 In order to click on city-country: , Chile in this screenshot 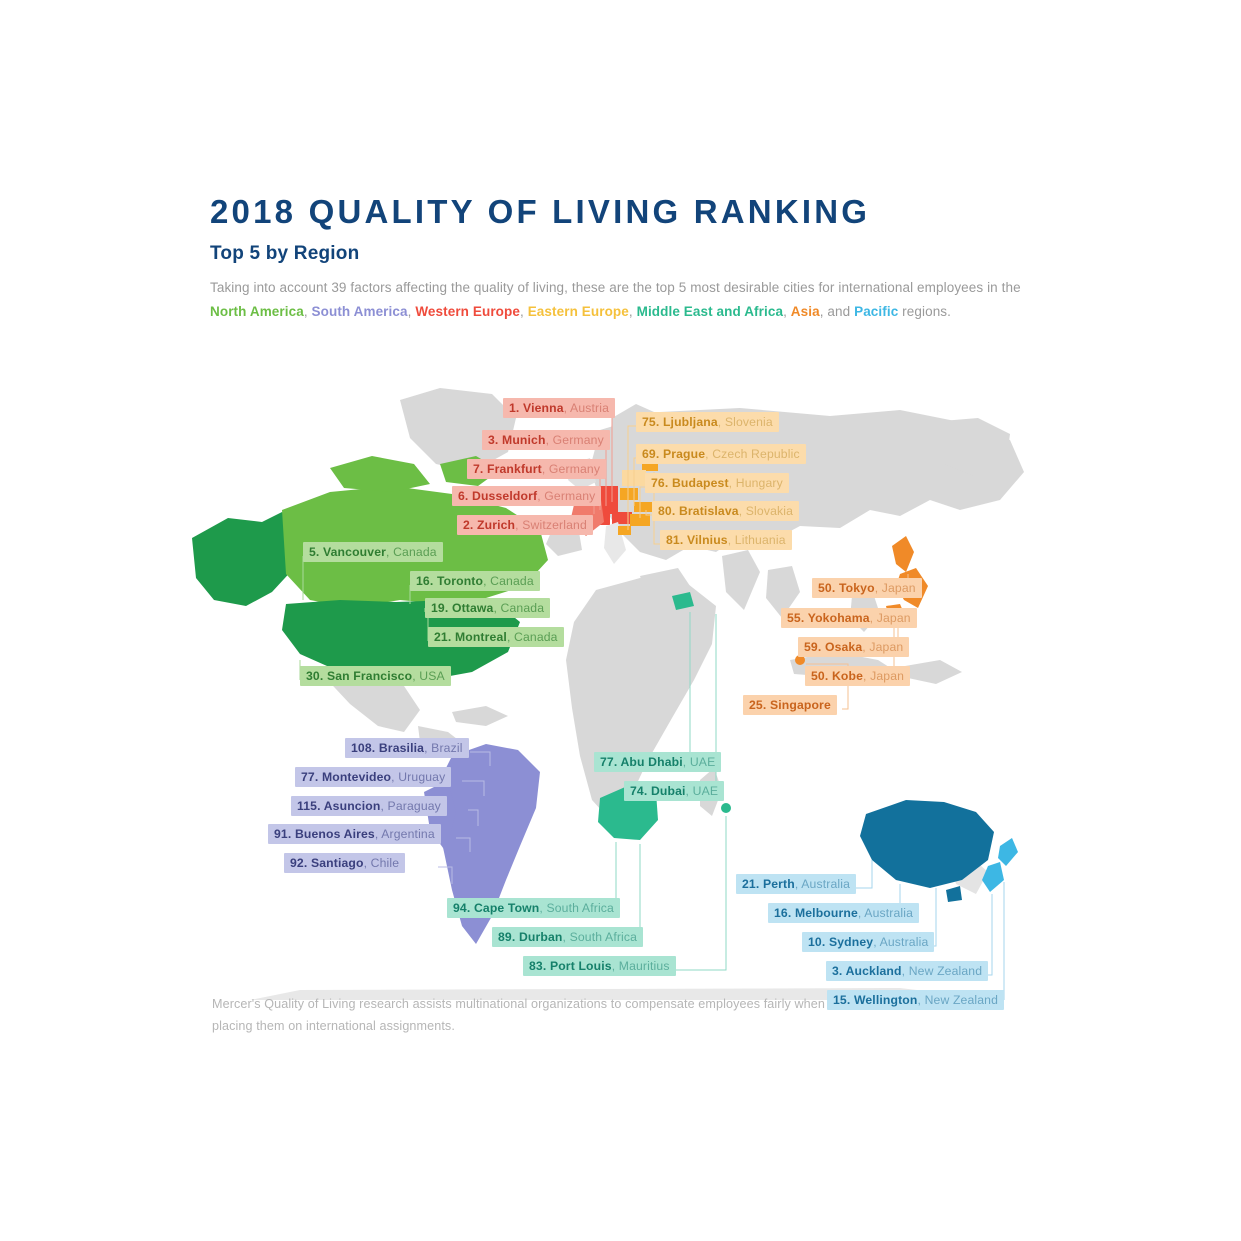, I will do `click(381, 862)`.